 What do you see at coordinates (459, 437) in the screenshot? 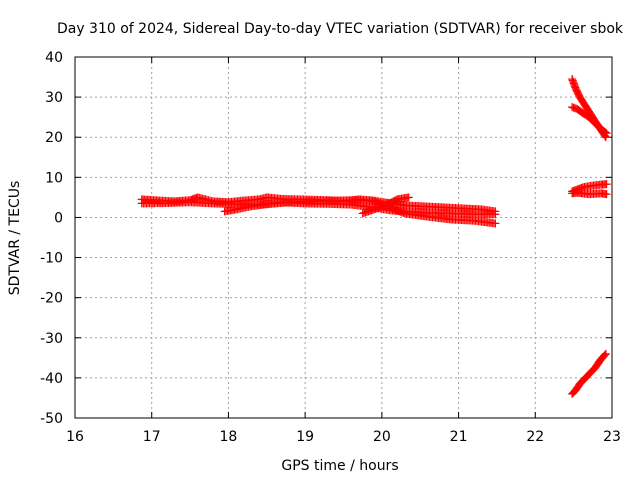
I see `x-tick-label: 21` at bounding box center [459, 437].